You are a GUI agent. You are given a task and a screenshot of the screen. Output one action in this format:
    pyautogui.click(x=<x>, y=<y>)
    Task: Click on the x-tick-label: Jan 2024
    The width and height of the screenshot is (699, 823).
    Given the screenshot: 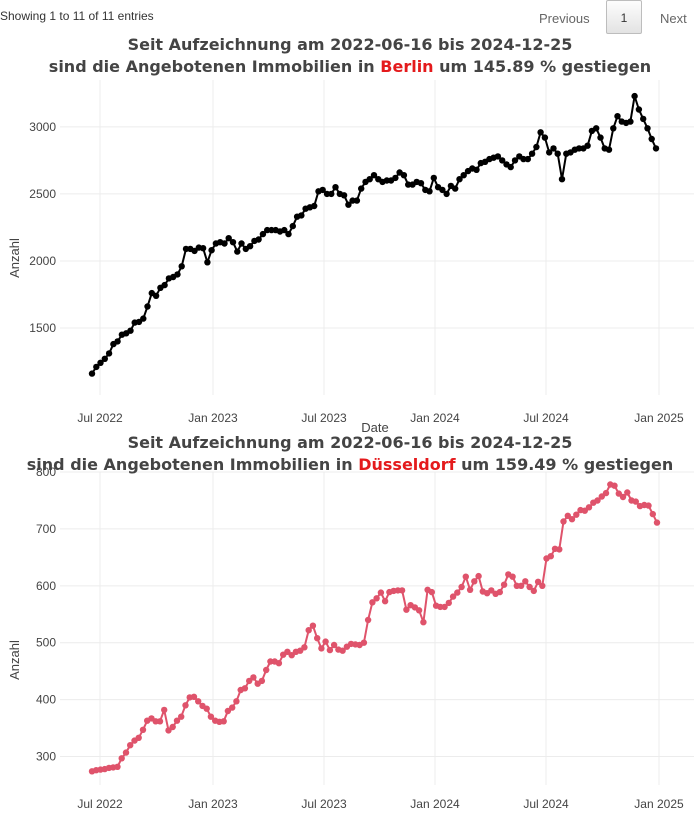 What is the action you would take?
    pyautogui.click(x=435, y=804)
    